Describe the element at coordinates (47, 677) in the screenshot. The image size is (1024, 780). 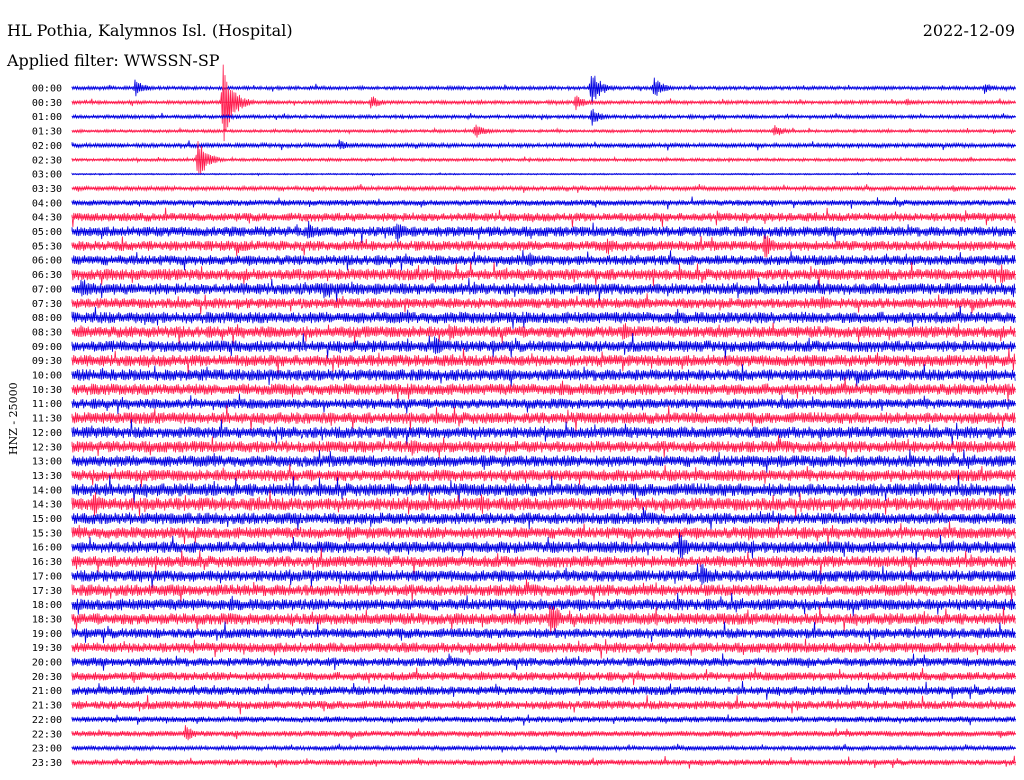
I see `time-tick-label: 20:30` at that location.